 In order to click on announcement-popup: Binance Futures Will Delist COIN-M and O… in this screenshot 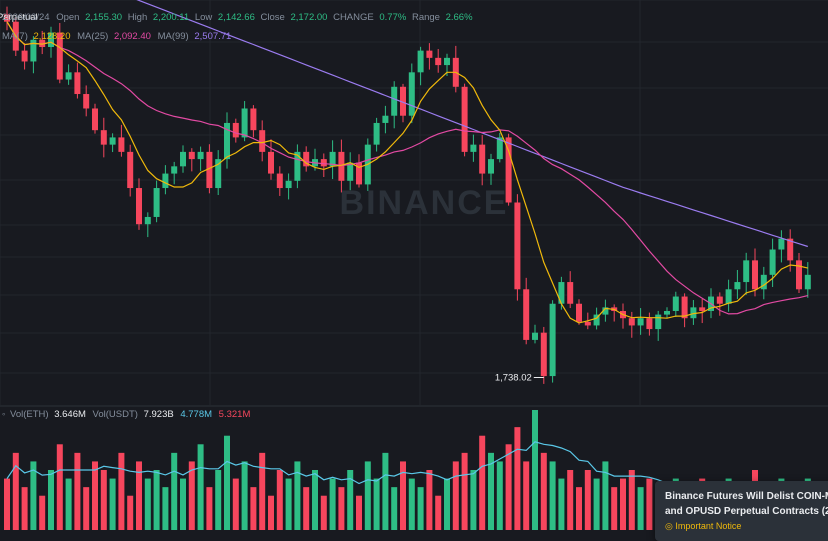, I will do `click(741, 511)`.